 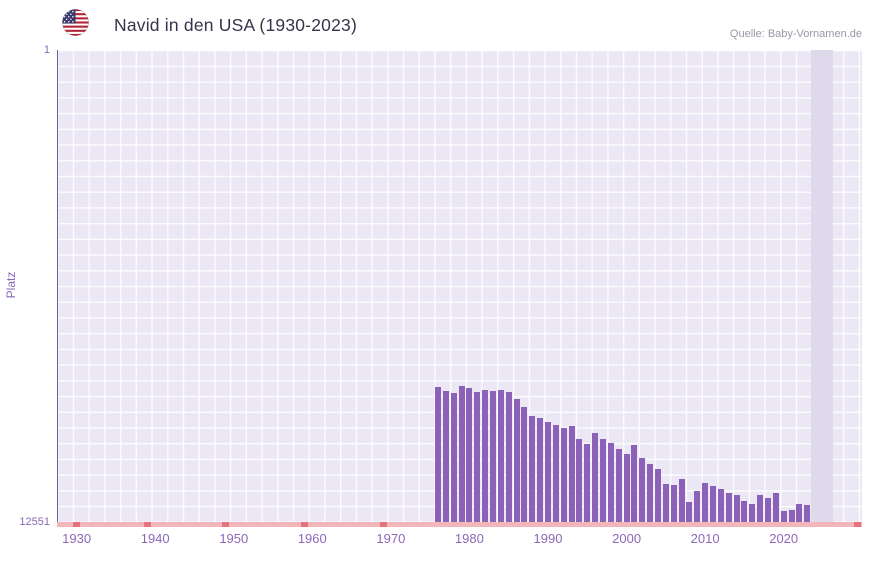 What do you see at coordinates (705, 538) in the screenshot?
I see `x-tick-label-2010: 2010` at bounding box center [705, 538].